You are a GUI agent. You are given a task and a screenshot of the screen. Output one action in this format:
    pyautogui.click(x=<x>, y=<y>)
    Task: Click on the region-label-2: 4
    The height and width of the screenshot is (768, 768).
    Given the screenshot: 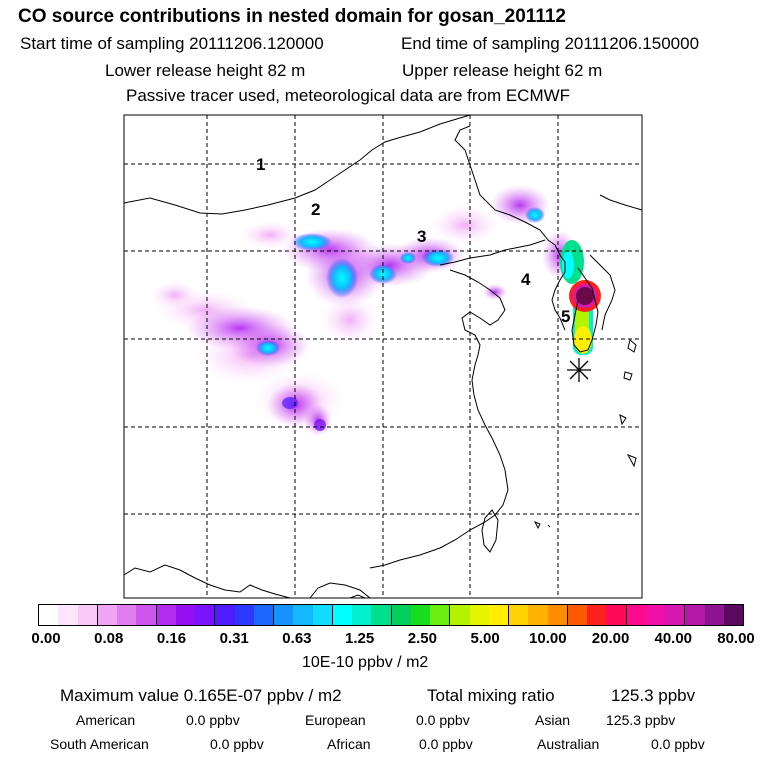 What is the action you would take?
    pyautogui.click(x=526, y=279)
    